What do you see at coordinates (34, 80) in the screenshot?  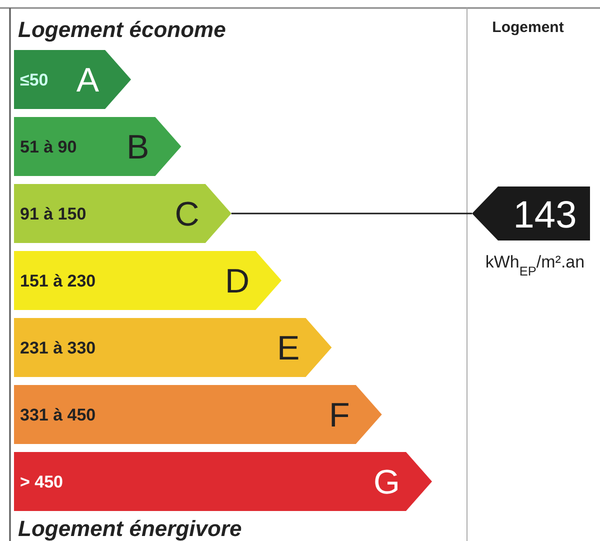 I see `y-tick-label: ≤50` at bounding box center [34, 80].